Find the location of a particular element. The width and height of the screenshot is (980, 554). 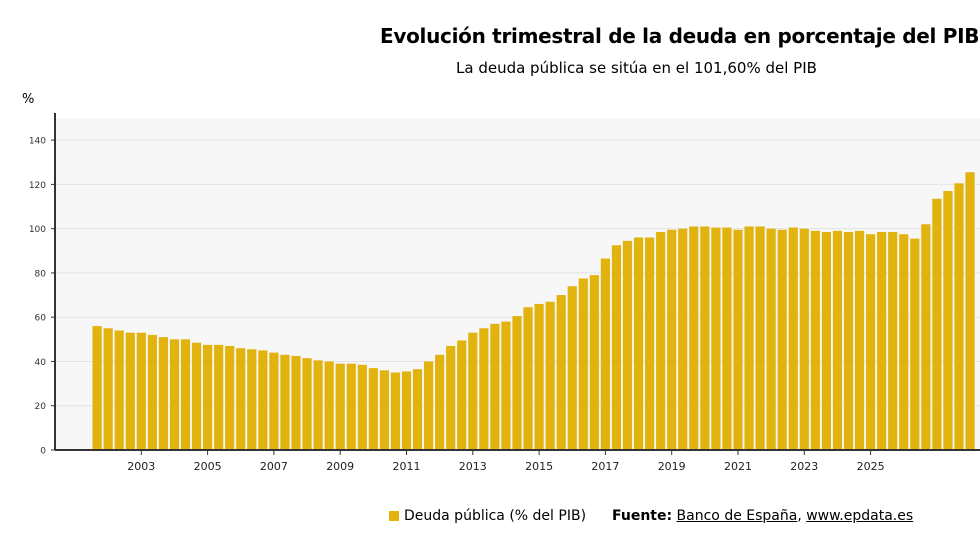

y-axis-unit-label: % is located at coordinates (28, 99).